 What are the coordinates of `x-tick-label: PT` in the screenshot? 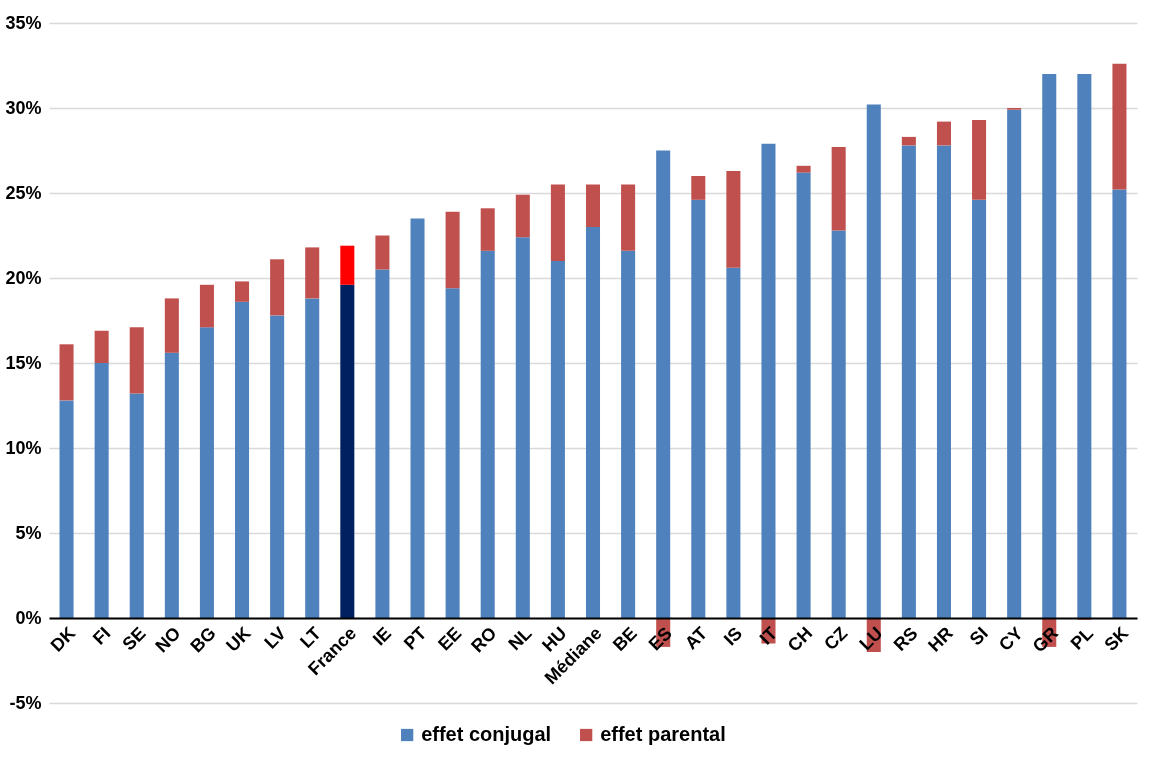 It's located at (415, 638).